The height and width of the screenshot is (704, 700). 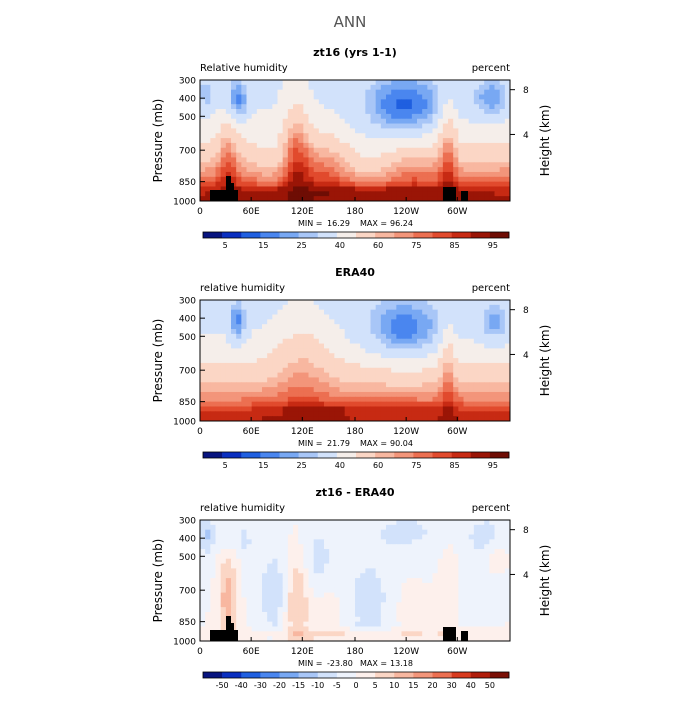 What do you see at coordinates (491, 68) in the screenshot?
I see `units-label: percent` at bounding box center [491, 68].